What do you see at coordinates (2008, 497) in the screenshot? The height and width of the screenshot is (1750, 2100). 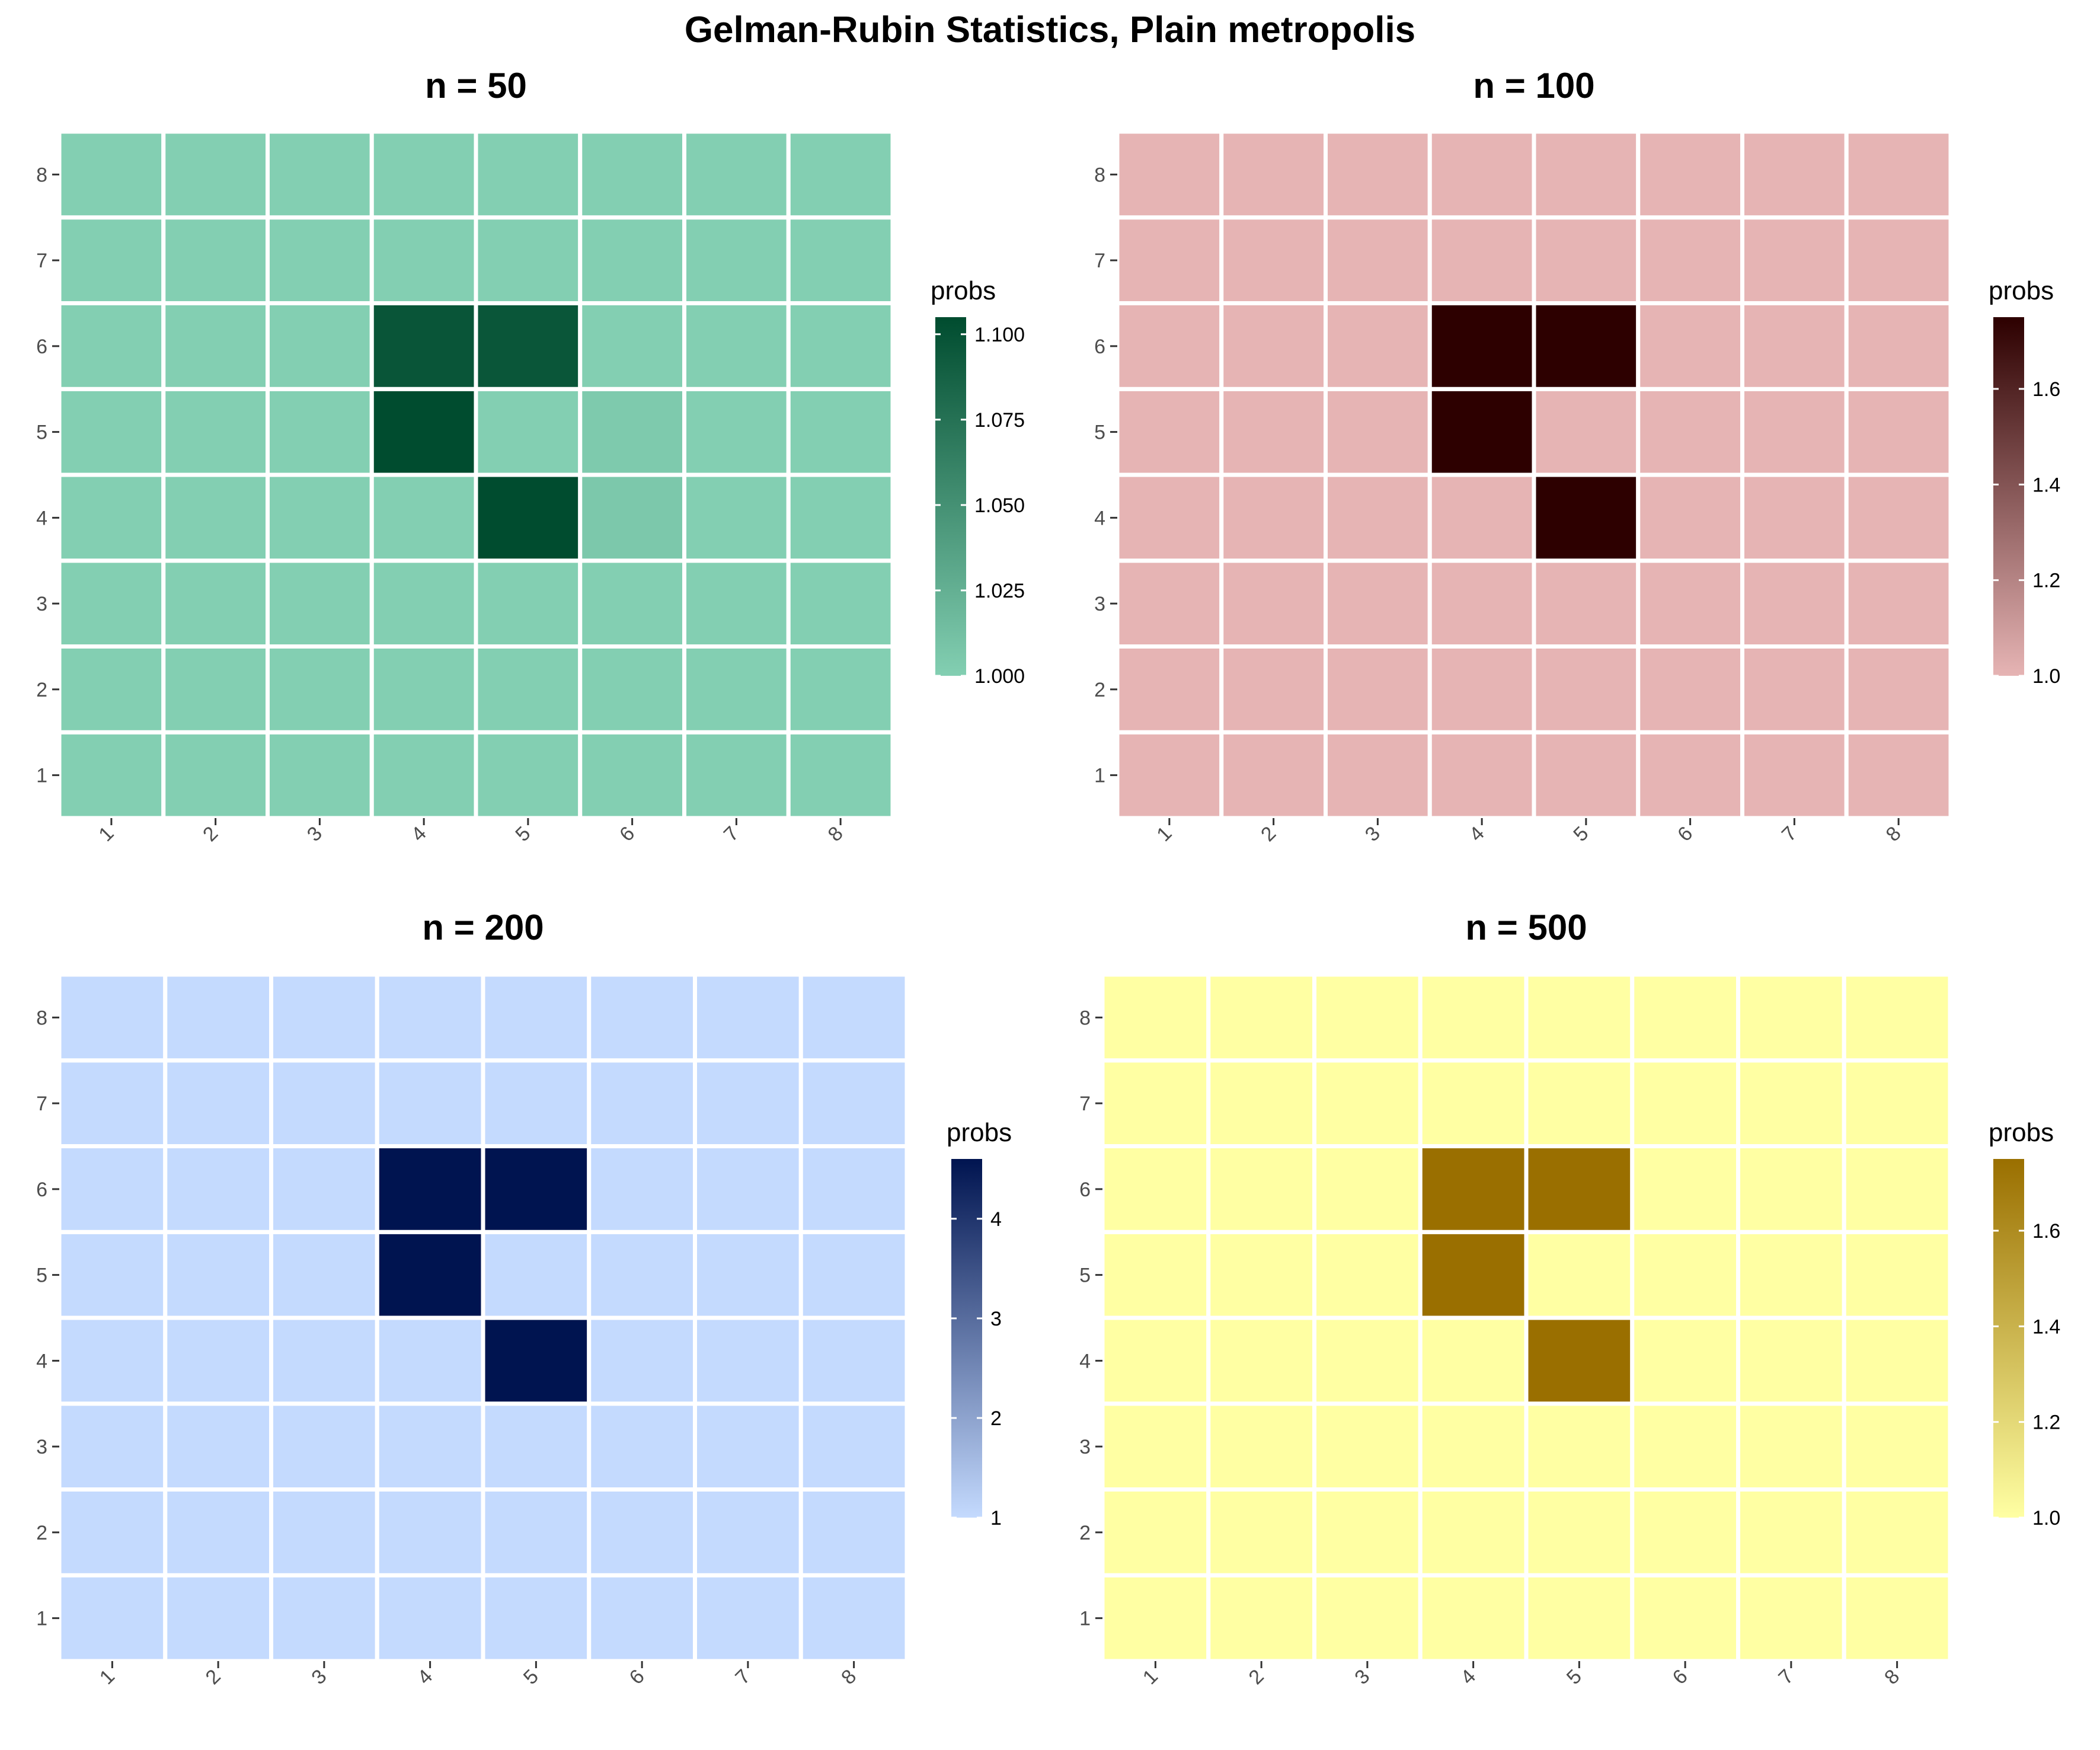 I see `legend-color-bar` at bounding box center [2008, 497].